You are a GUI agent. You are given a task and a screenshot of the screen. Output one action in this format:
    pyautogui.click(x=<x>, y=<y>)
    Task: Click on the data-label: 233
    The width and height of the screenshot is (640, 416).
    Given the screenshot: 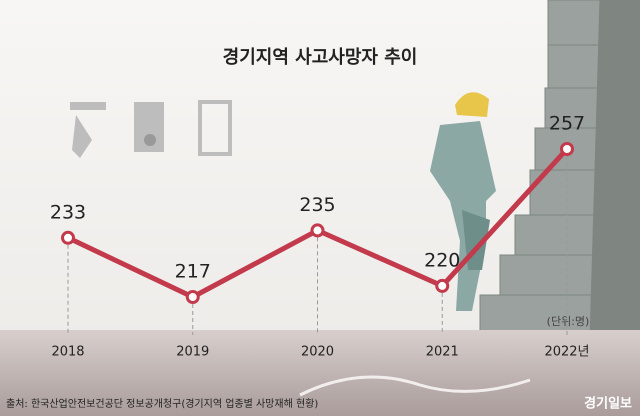 What is the action you would take?
    pyautogui.click(x=68, y=212)
    